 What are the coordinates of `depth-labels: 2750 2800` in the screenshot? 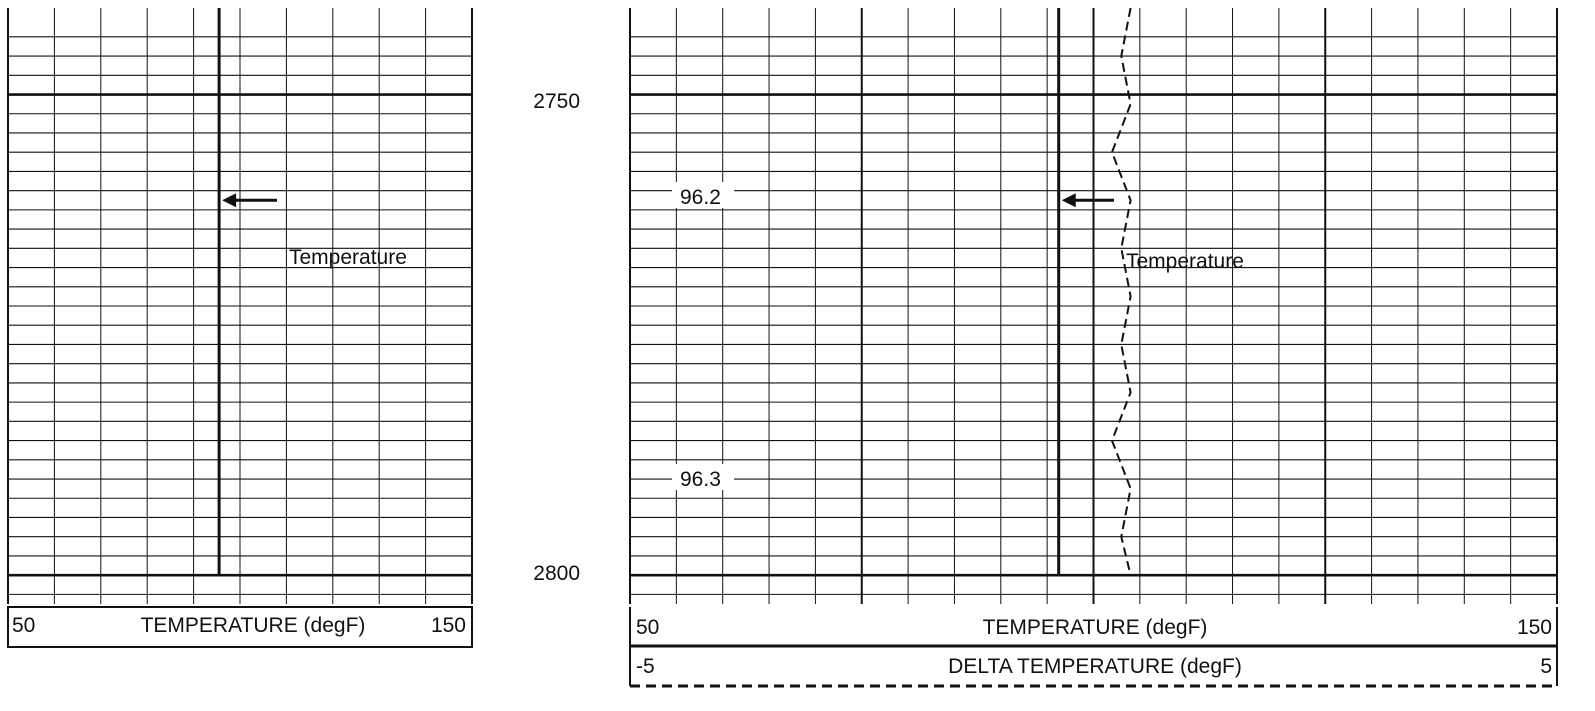 It's located at (556, 337).